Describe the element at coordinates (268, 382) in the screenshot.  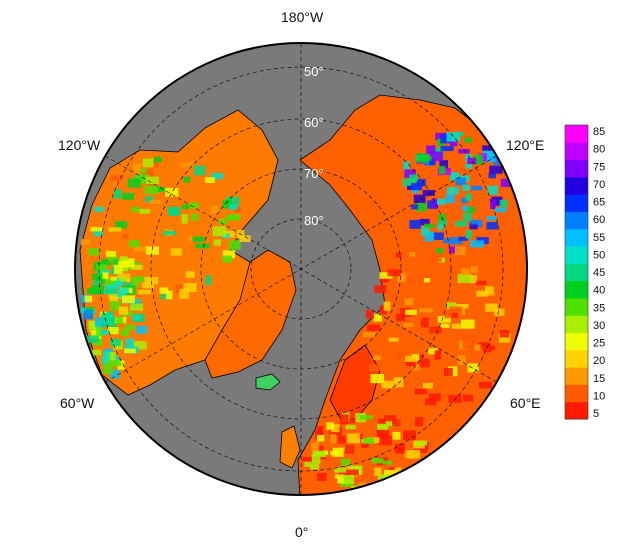
I see `iceland-landmass` at that location.